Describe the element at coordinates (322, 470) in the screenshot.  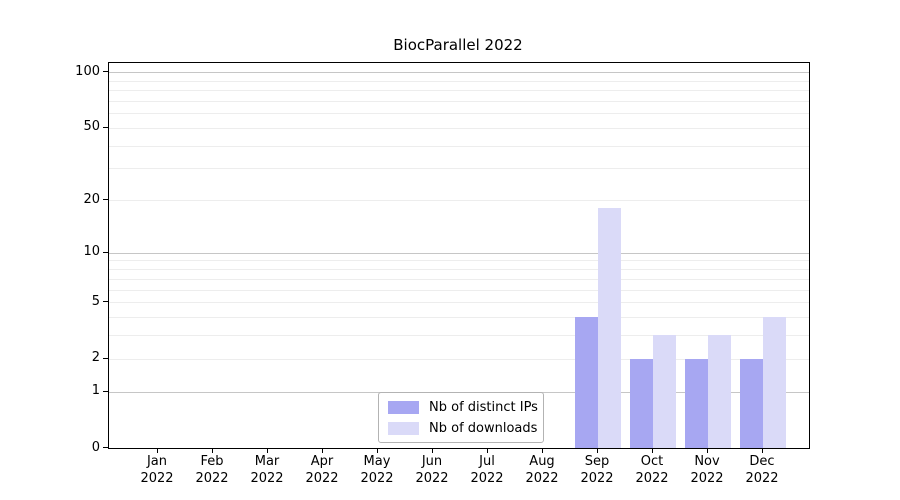
I see `x-tick-label: Apr 2022` at that location.